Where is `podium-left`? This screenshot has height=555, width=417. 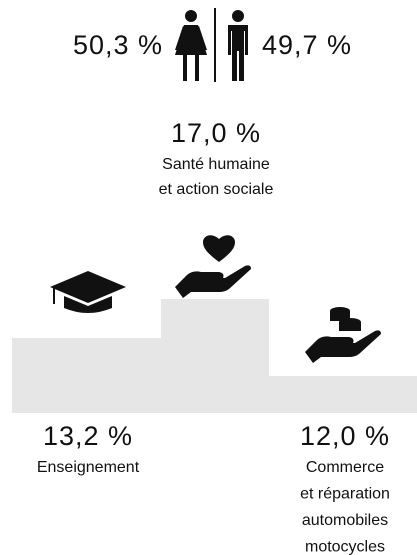
podium-left is located at coordinates (87, 375).